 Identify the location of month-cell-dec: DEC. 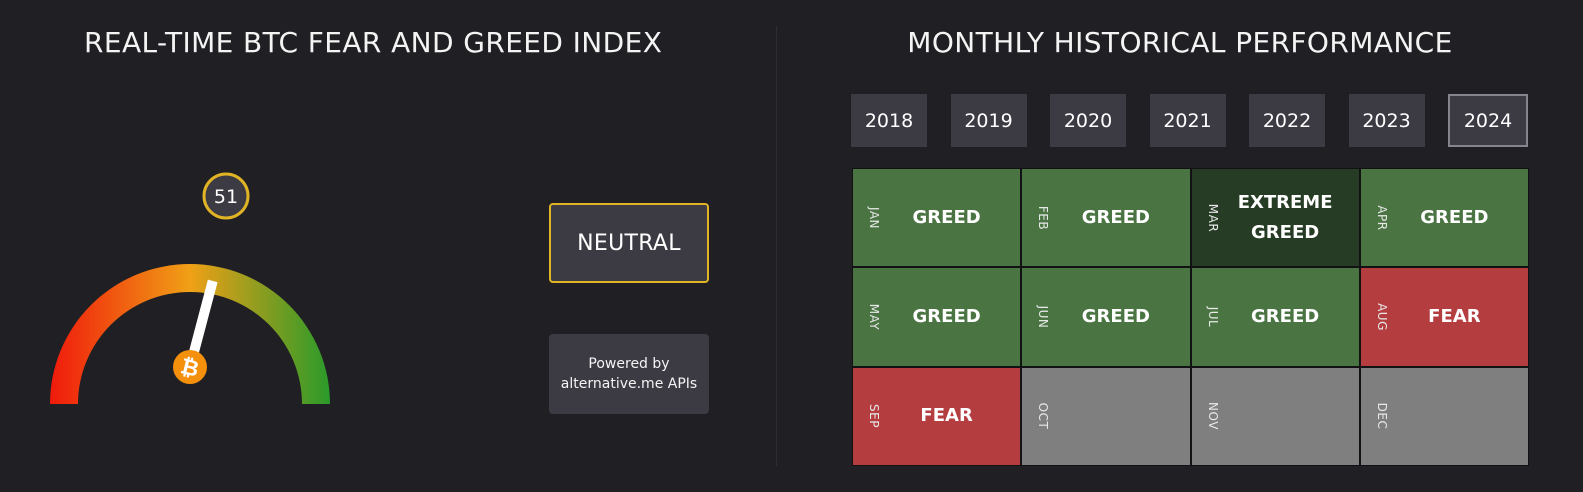
(1444, 416).